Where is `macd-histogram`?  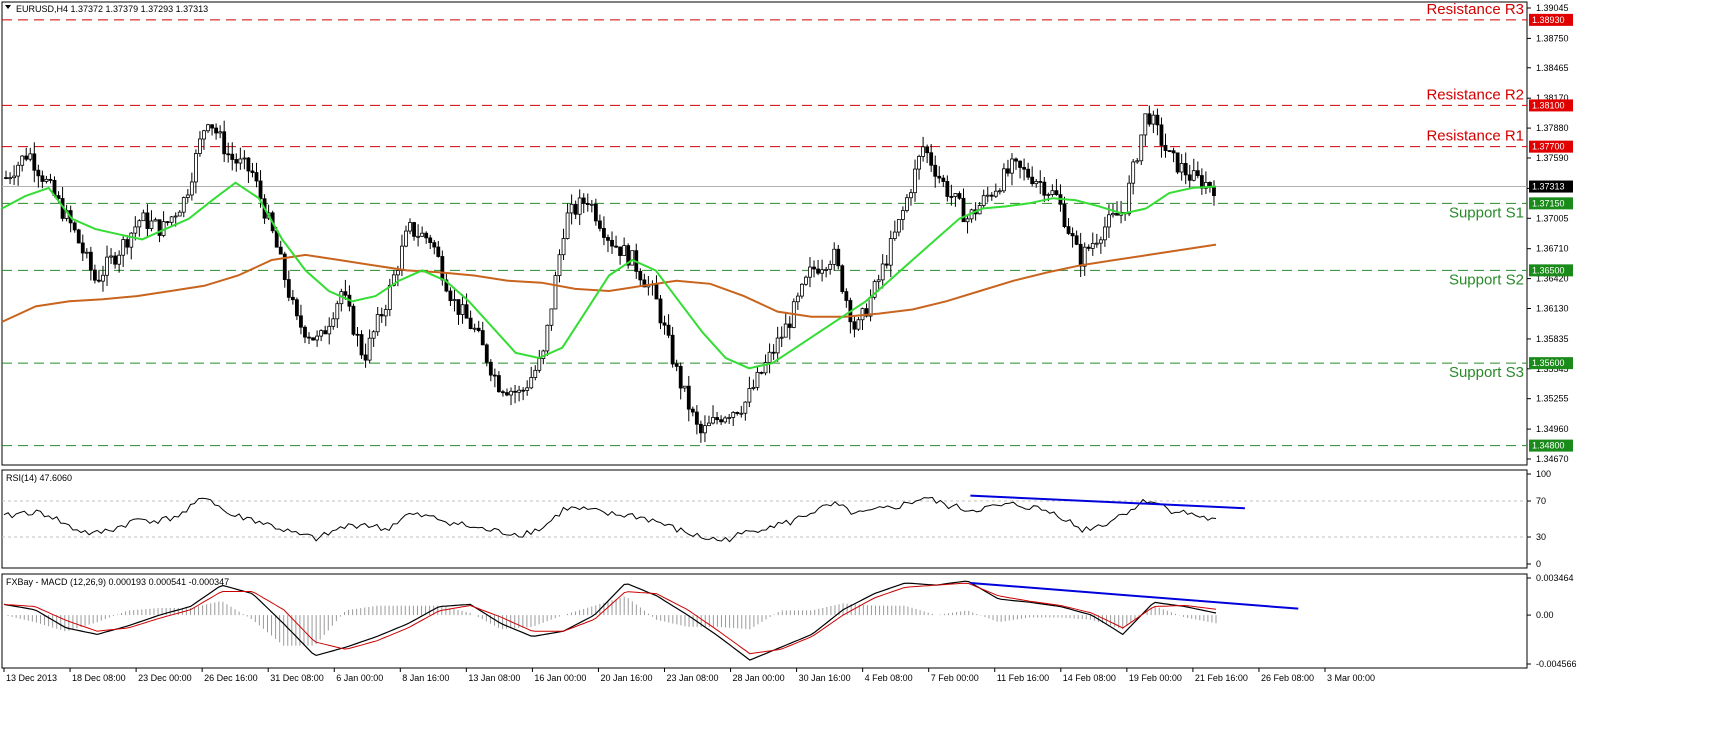
macd-histogram is located at coordinates (612, 621).